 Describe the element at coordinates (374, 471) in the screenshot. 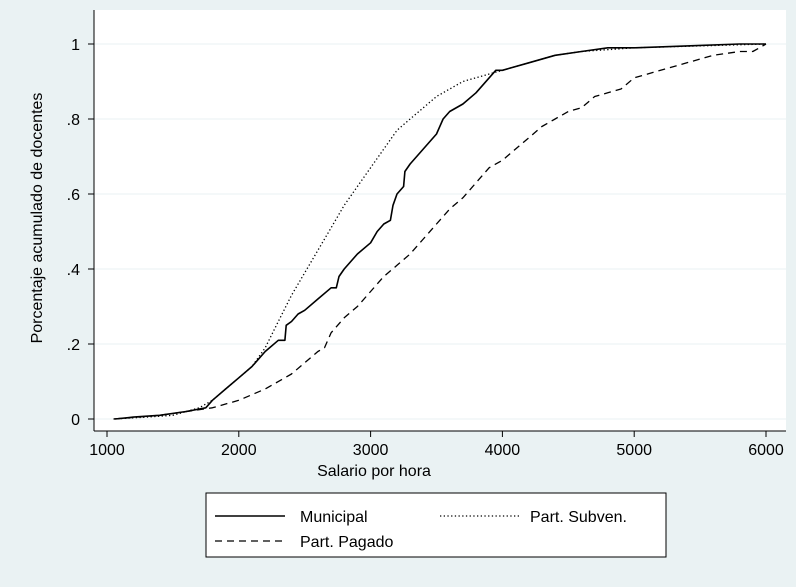

I see `x-axis-title: Salario por hora` at that location.